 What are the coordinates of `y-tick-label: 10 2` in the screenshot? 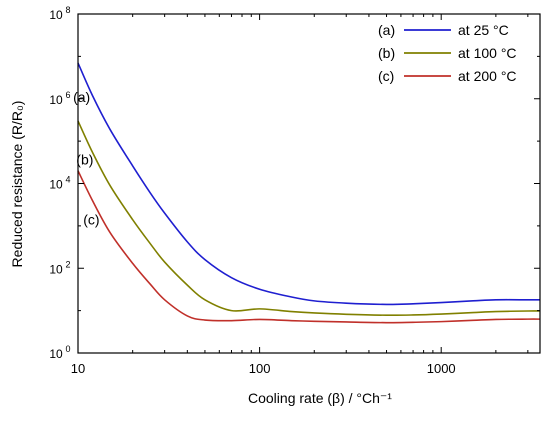 It's located at (59, 267).